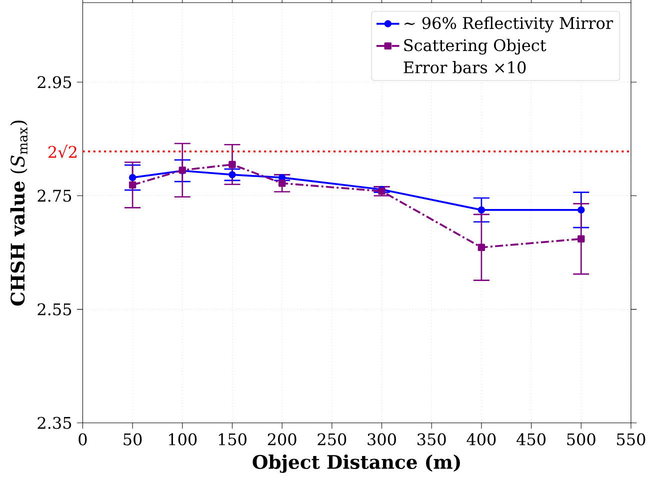 The height and width of the screenshot is (487, 655). Describe the element at coordinates (332, 439) in the screenshot. I see `x-tick-label: 250` at that location.